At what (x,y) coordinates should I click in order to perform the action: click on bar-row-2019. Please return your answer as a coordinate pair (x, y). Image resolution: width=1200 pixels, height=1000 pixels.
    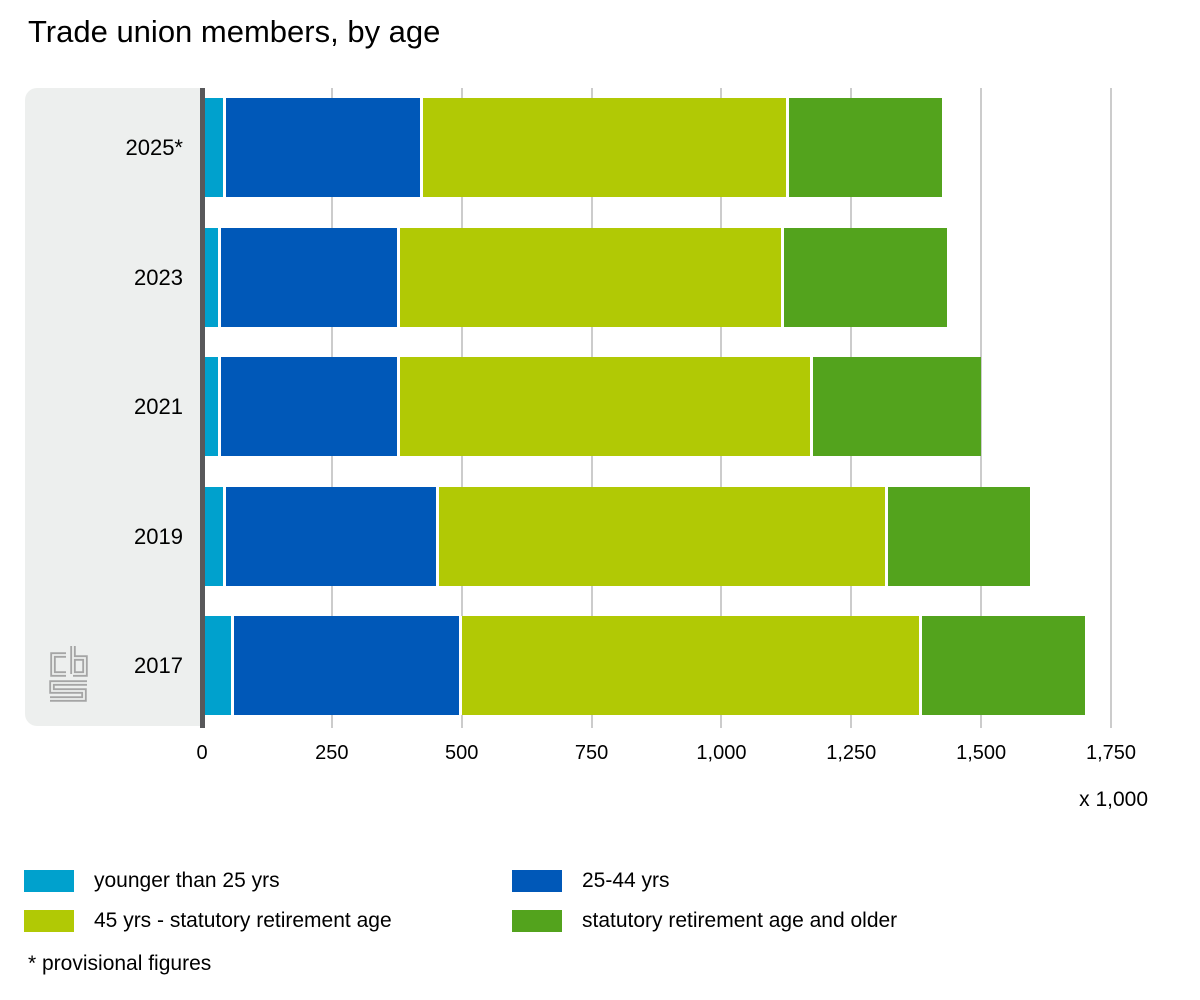
    Looking at the image, I should click on (656, 536).